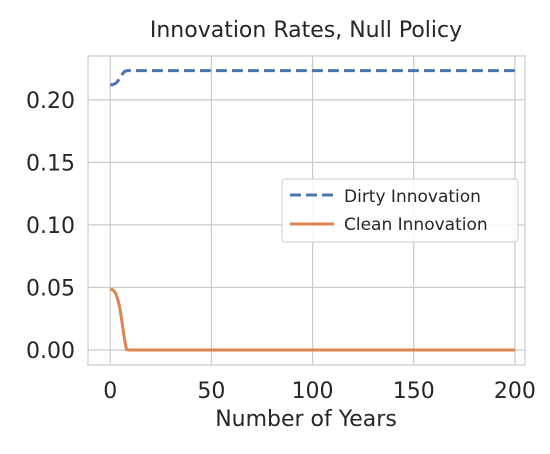 This screenshot has height=454, width=550. I want to click on x-tick-label: 150, so click(414, 391).